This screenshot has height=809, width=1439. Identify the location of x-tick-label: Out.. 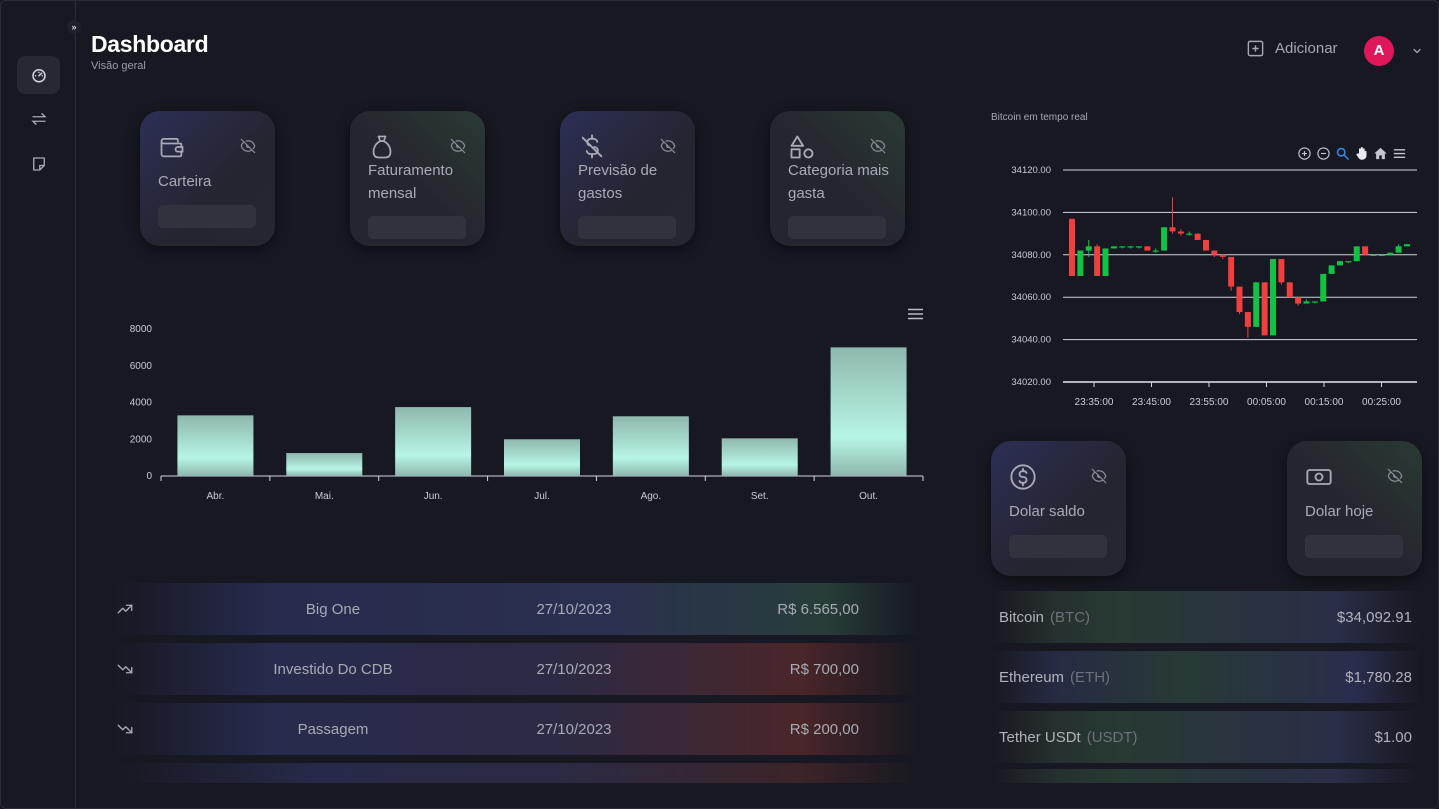
(868, 496).